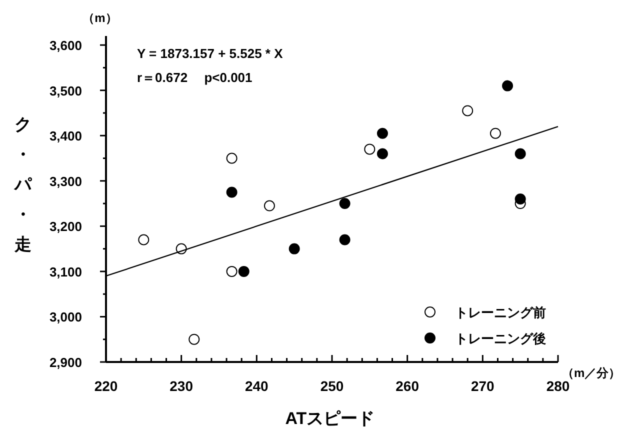 The width and height of the screenshot is (622, 439). I want to click on x-tick-label: 220, so click(106, 386).